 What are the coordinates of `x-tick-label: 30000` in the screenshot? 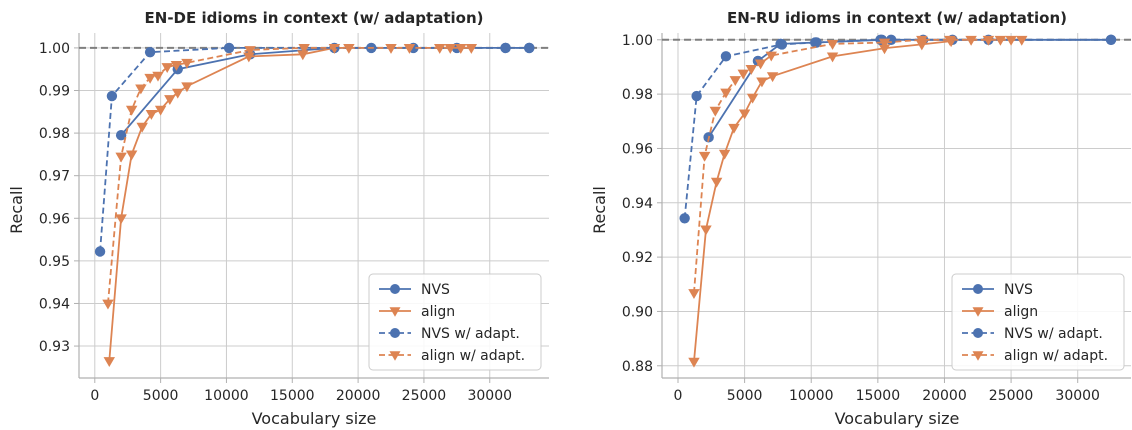 It's located at (1077, 396).